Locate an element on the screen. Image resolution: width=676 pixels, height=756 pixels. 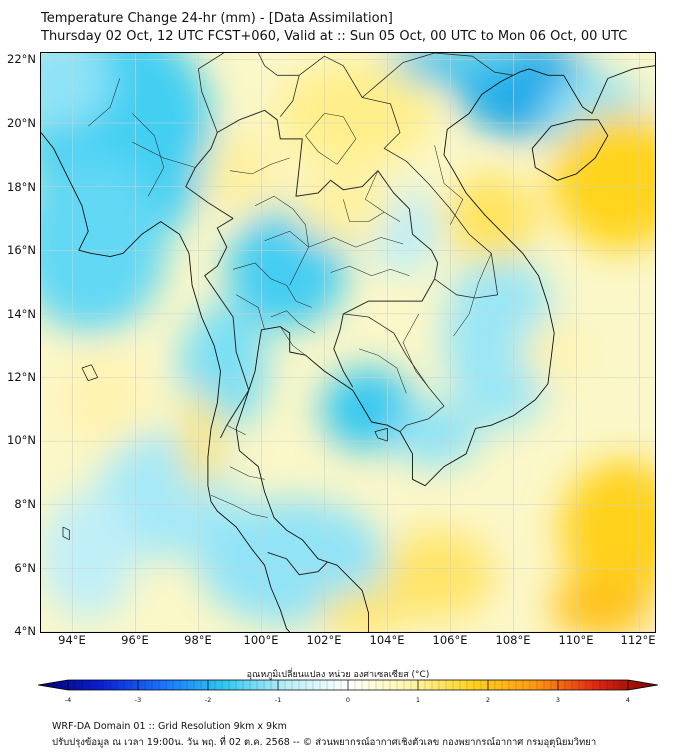
andaman-island-coast is located at coordinates (90, 373).